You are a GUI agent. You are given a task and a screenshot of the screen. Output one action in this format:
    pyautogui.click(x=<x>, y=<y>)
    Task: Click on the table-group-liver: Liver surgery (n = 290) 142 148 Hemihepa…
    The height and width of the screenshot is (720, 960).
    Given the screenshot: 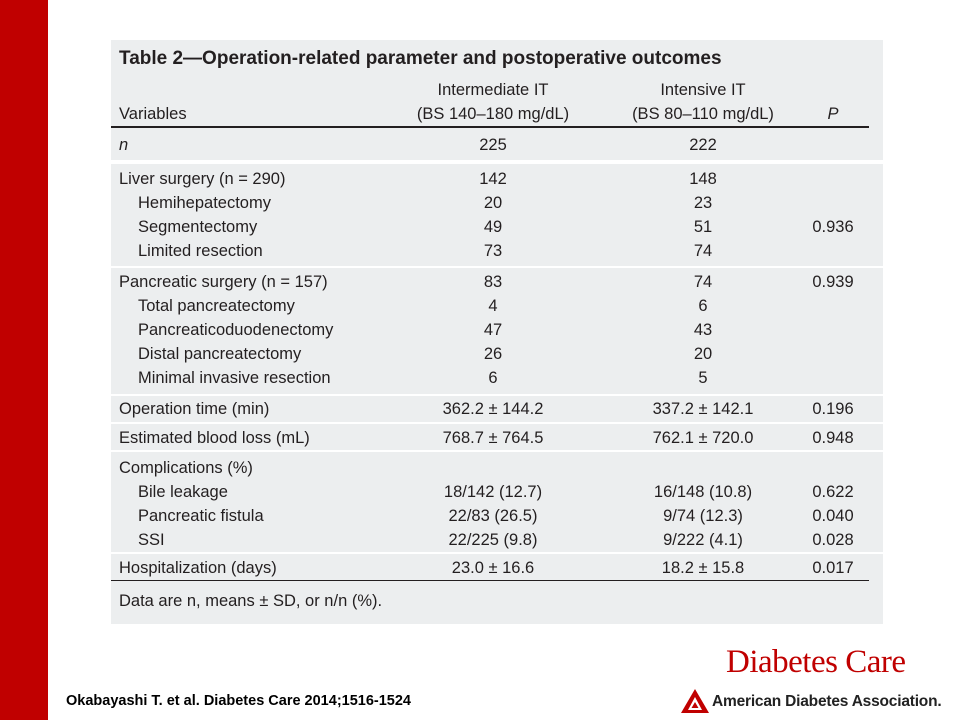 What is the action you would take?
    pyautogui.click(x=497, y=215)
    